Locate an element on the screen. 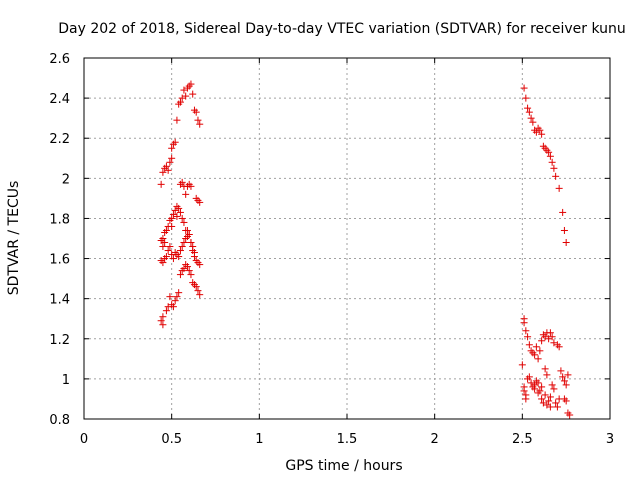  y-tick-label: 1.8 is located at coordinates (59, 219).